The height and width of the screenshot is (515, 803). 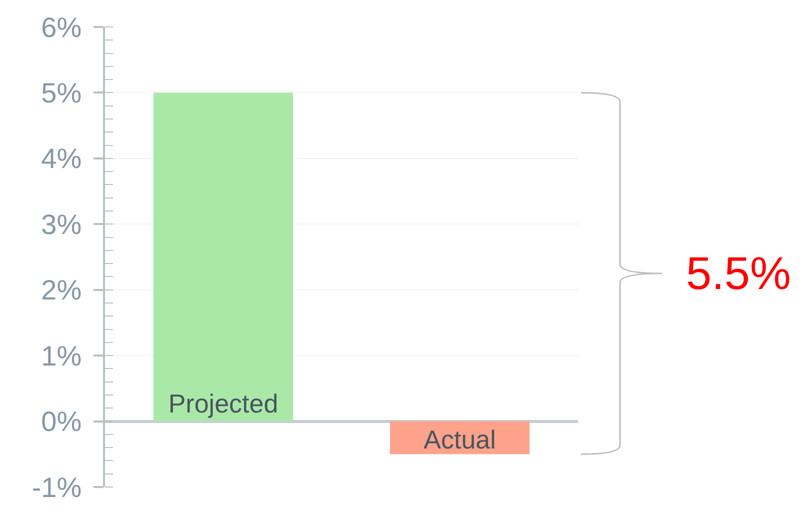 I want to click on y-tick-label: 4%, so click(x=61, y=158).